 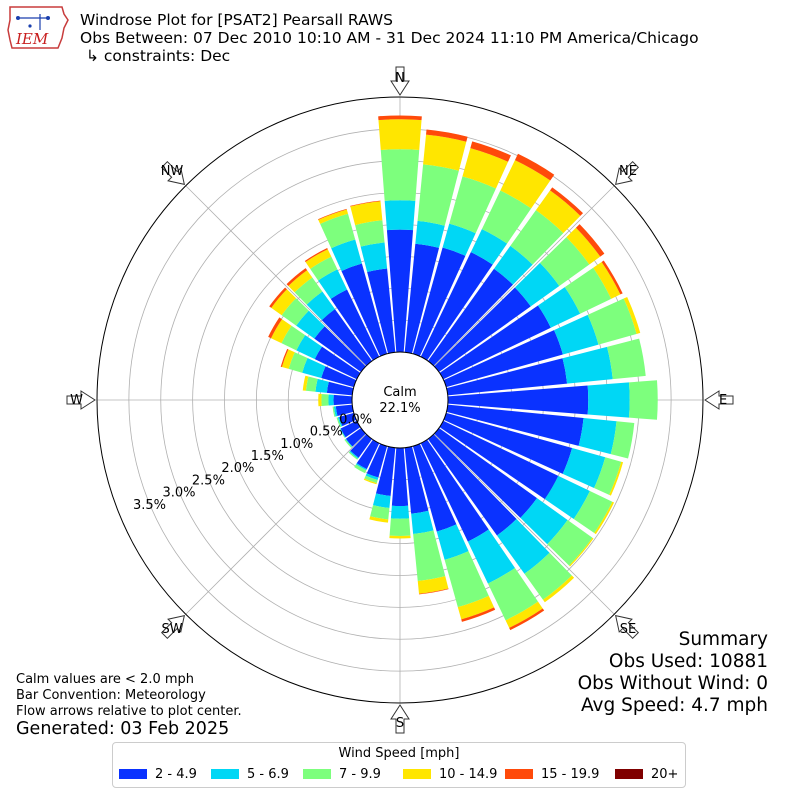 What do you see at coordinates (250, 775) in the screenshot?
I see `legend-item-5-6.9: 5 - 6.9` at bounding box center [250, 775].